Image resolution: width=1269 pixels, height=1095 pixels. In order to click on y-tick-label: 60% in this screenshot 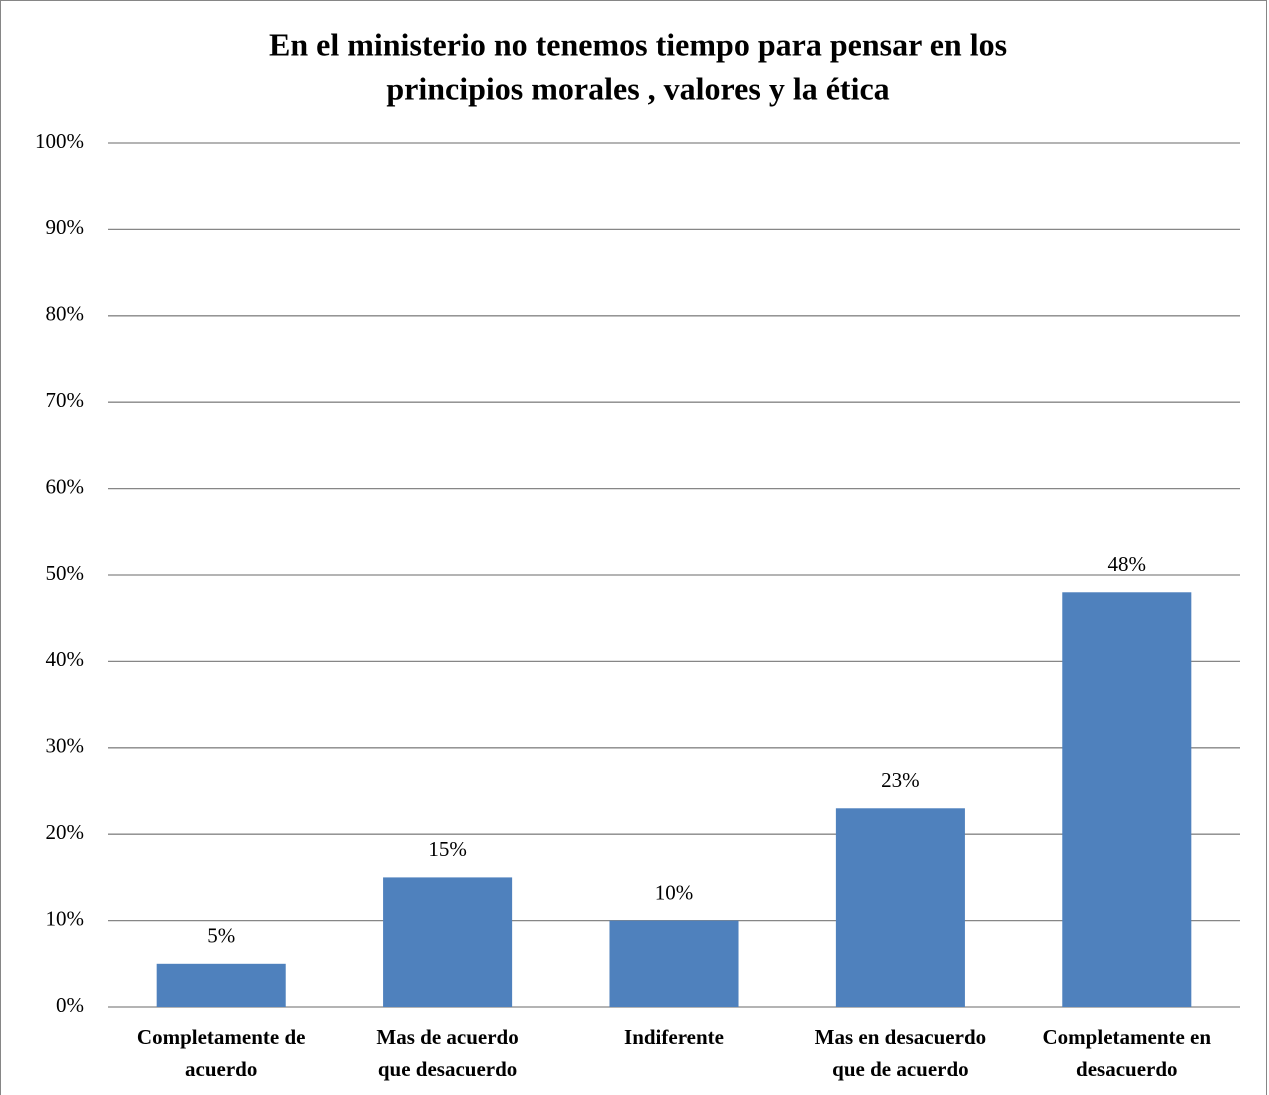, I will do `click(65, 486)`.